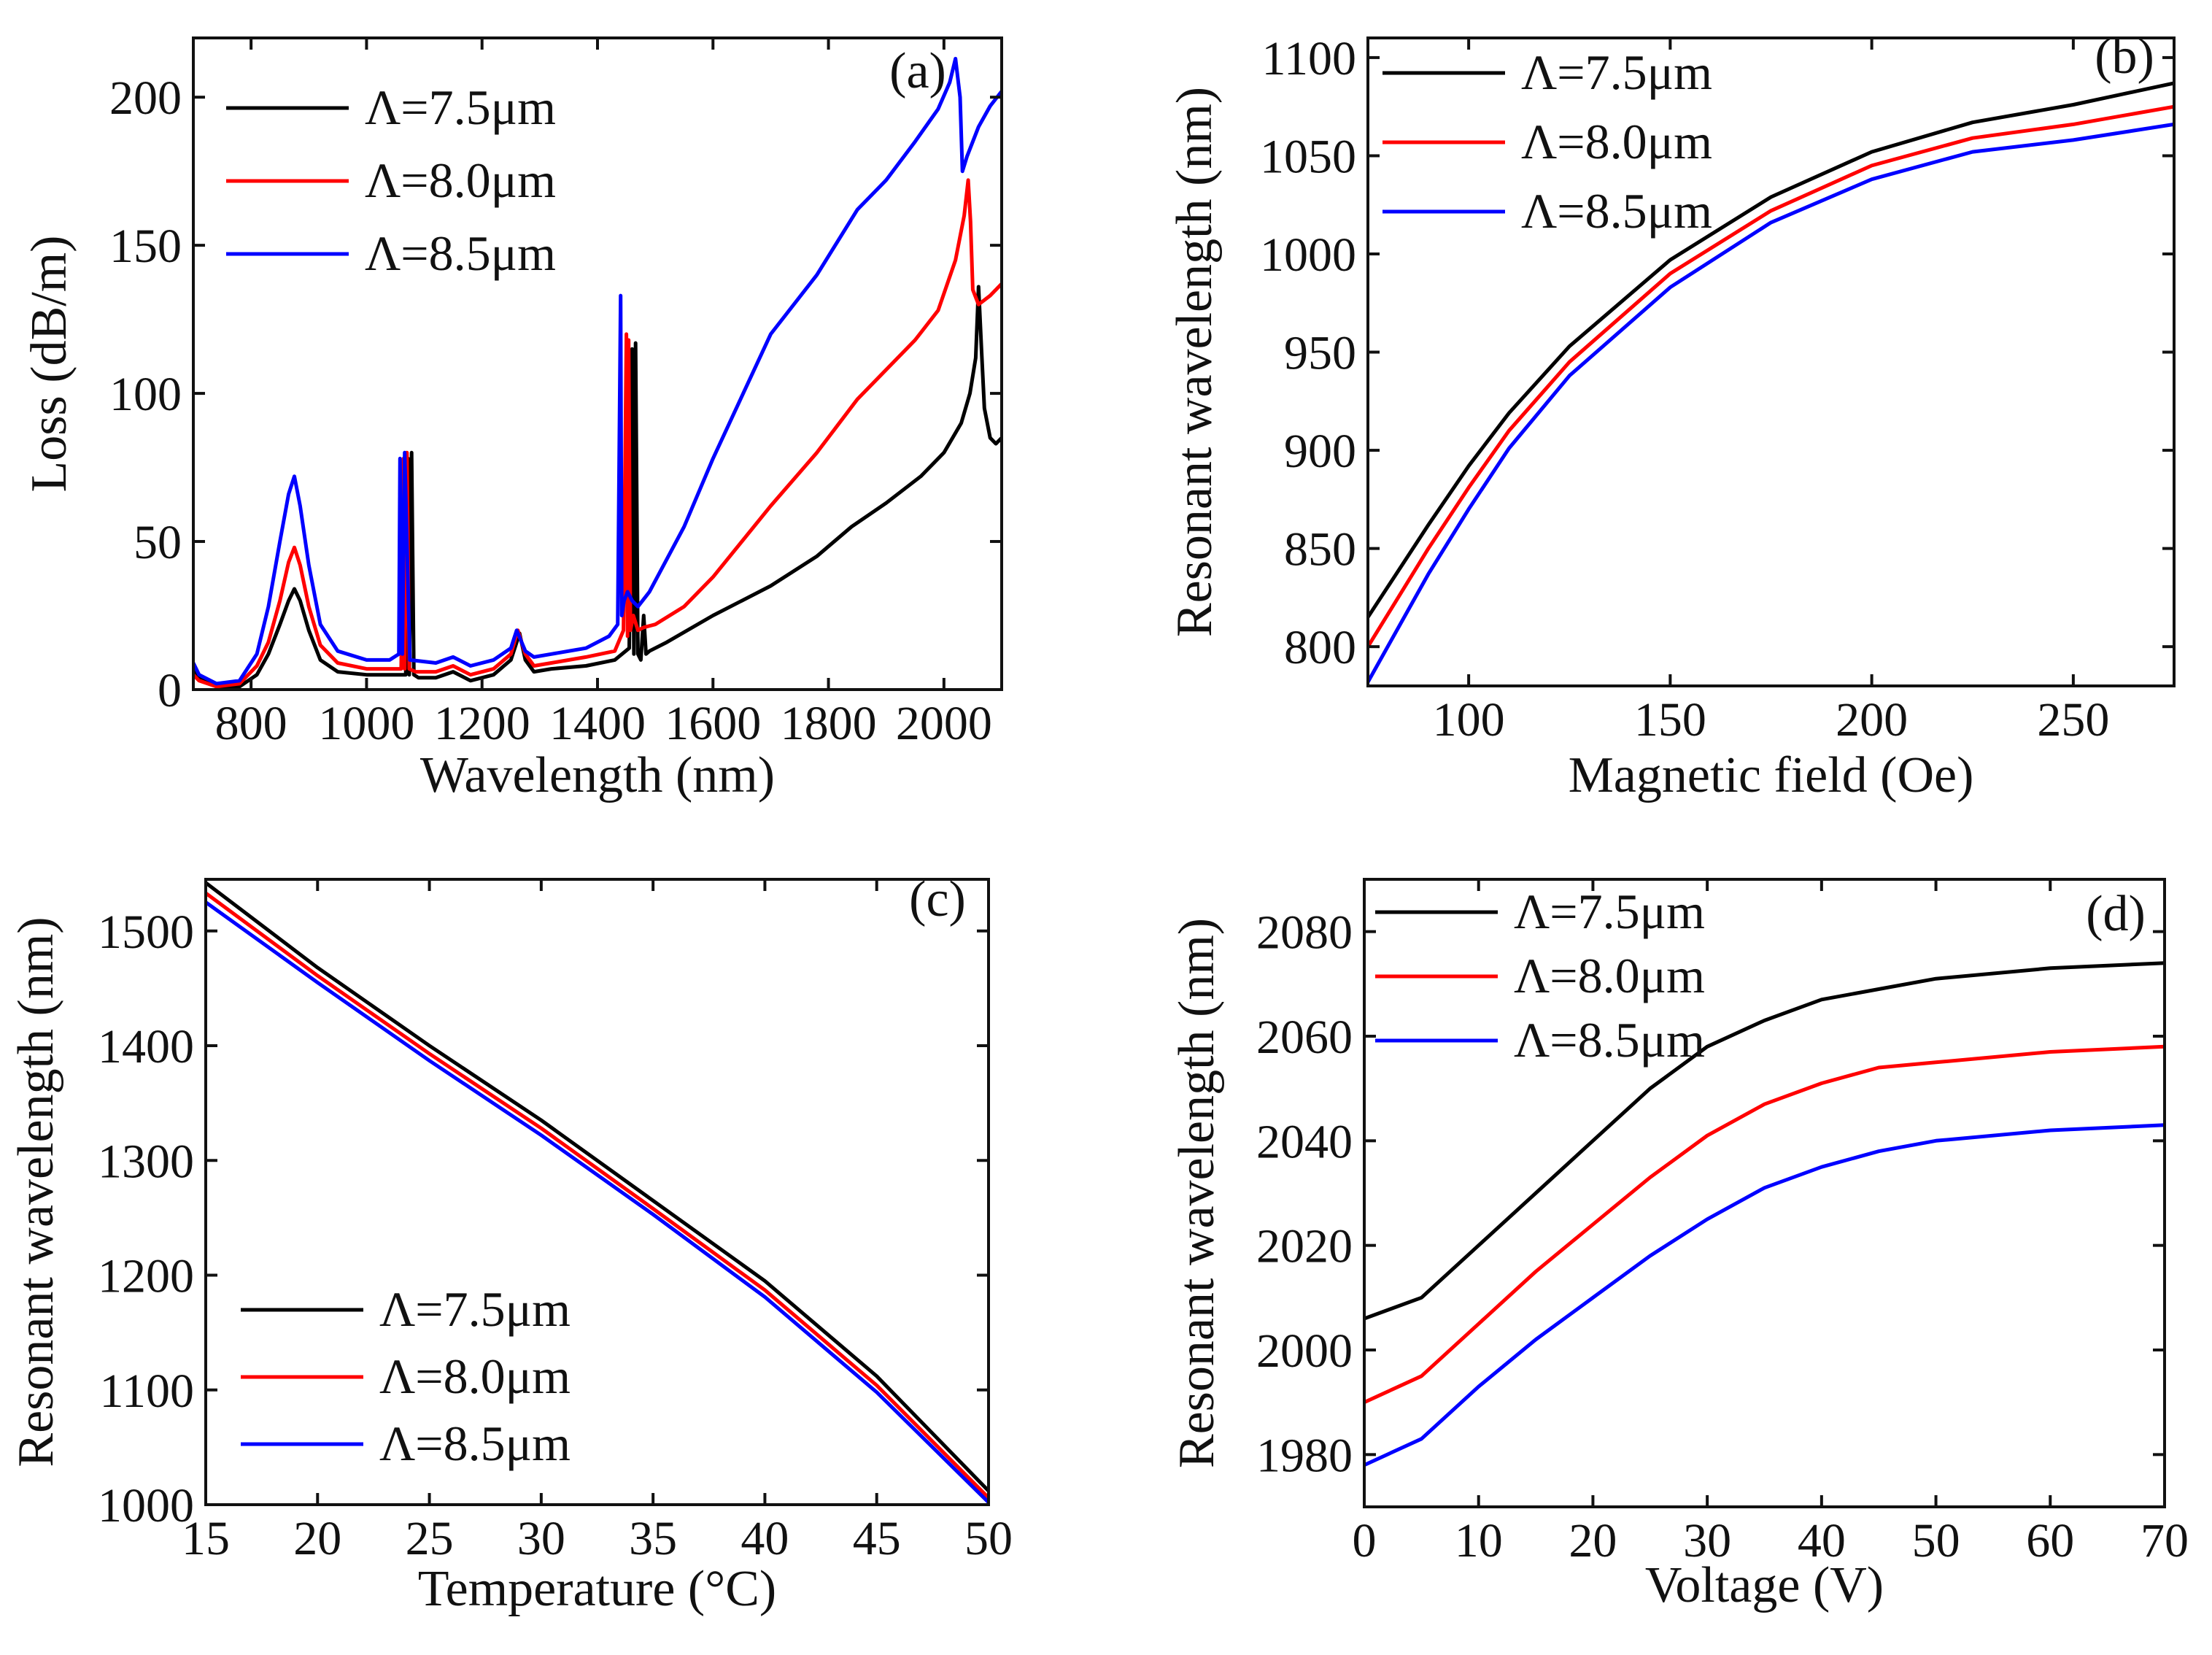 Image resolution: width=2212 pixels, height=1655 pixels. Describe the element at coordinates (158, 542) in the screenshot. I see `panel-a-y-tick-label: 50` at that location.